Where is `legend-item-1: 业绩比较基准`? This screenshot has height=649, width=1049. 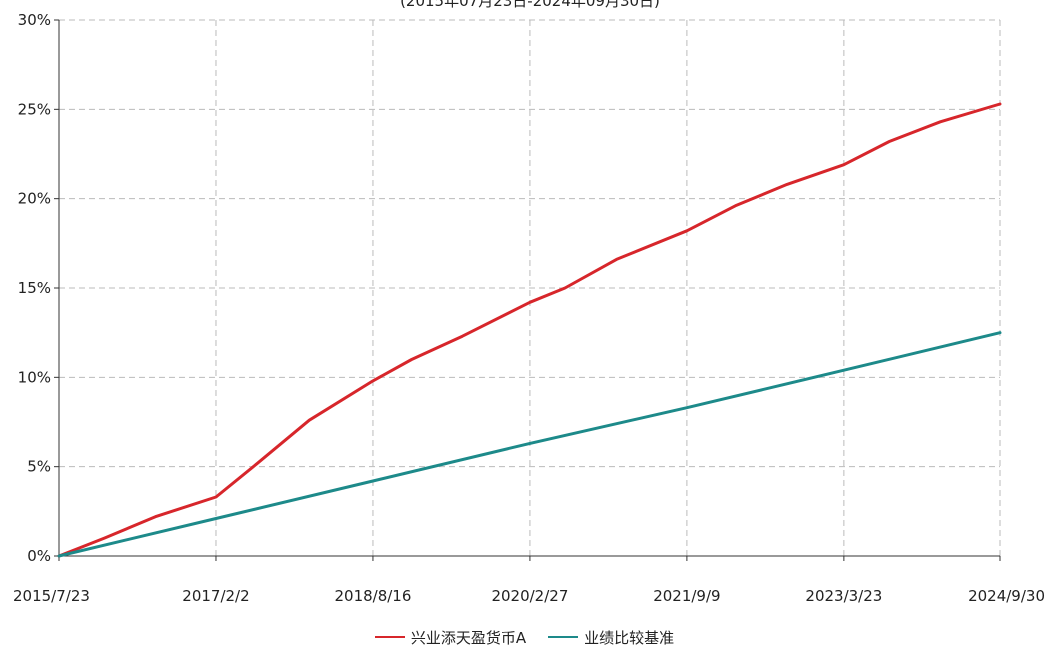 legend-item-1: 业绩比较基准 is located at coordinates (611, 637).